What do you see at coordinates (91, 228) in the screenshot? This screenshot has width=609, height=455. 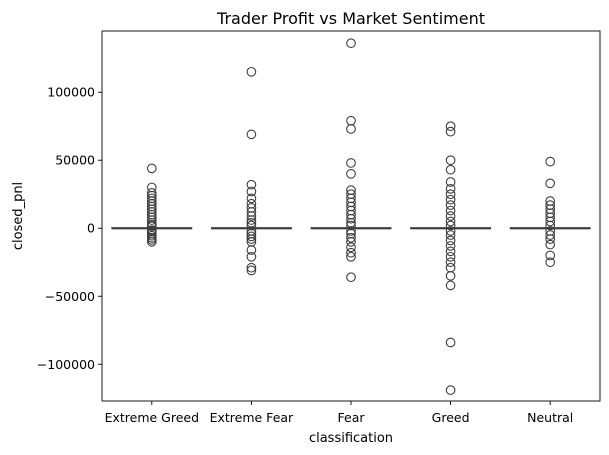 I see `y-tick-label: 0` at bounding box center [91, 228].